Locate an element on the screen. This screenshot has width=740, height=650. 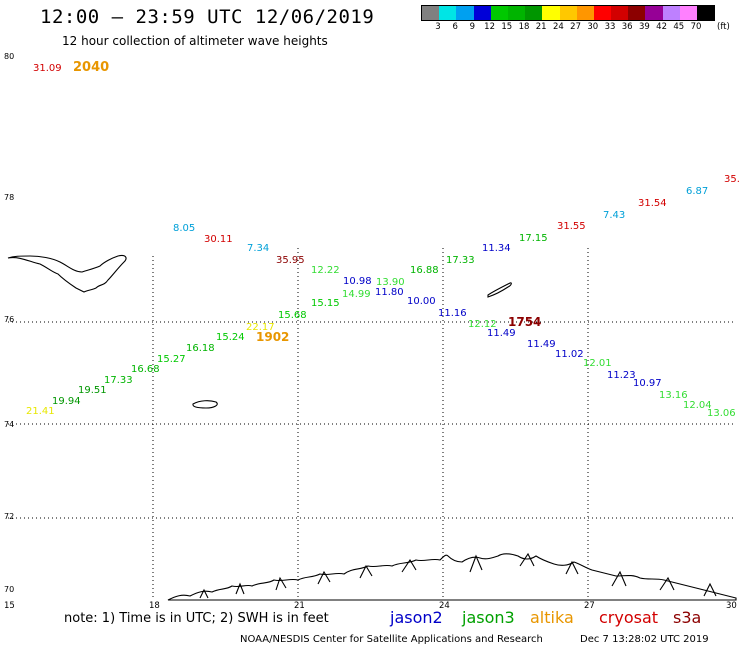
legend-tick-label: 39 is located at coordinates (644, 27).